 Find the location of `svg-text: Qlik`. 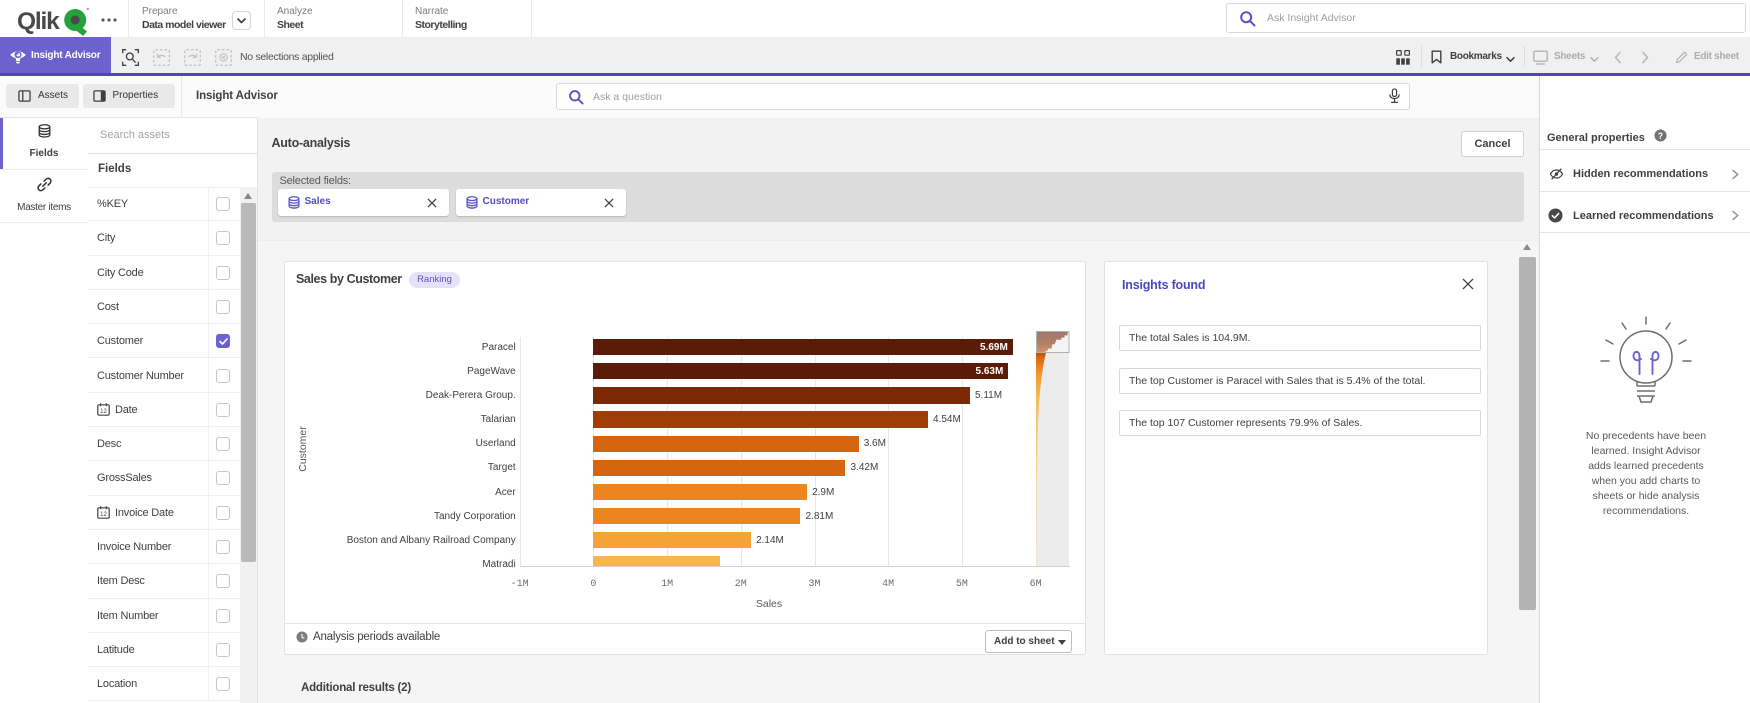

svg-text: Qlik is located at coordinates (38, 21).